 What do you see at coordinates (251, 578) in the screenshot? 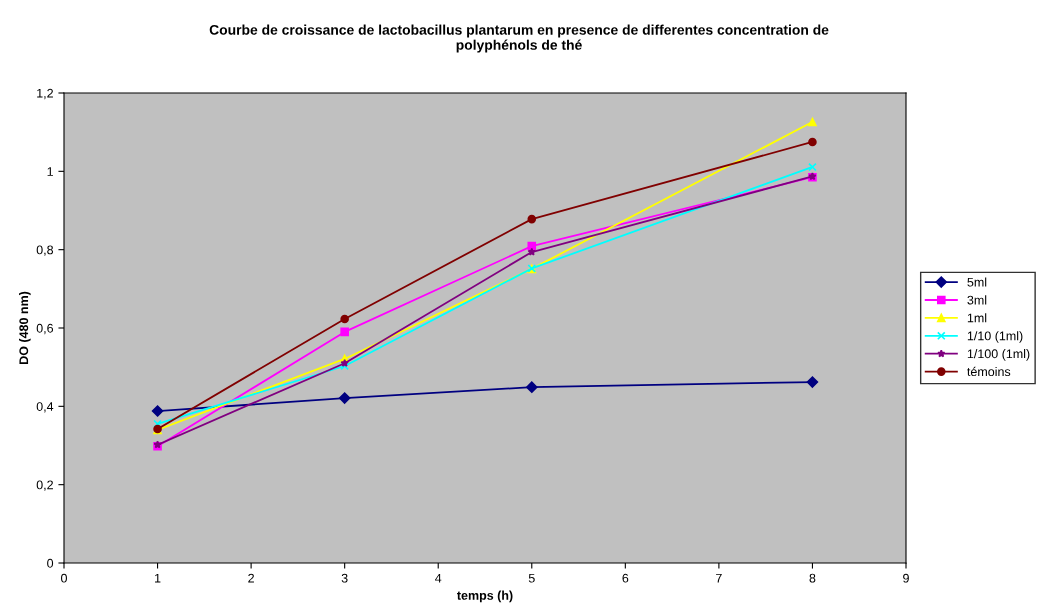
I see `x-tick-label: 2` at bounding box center [251, 578].